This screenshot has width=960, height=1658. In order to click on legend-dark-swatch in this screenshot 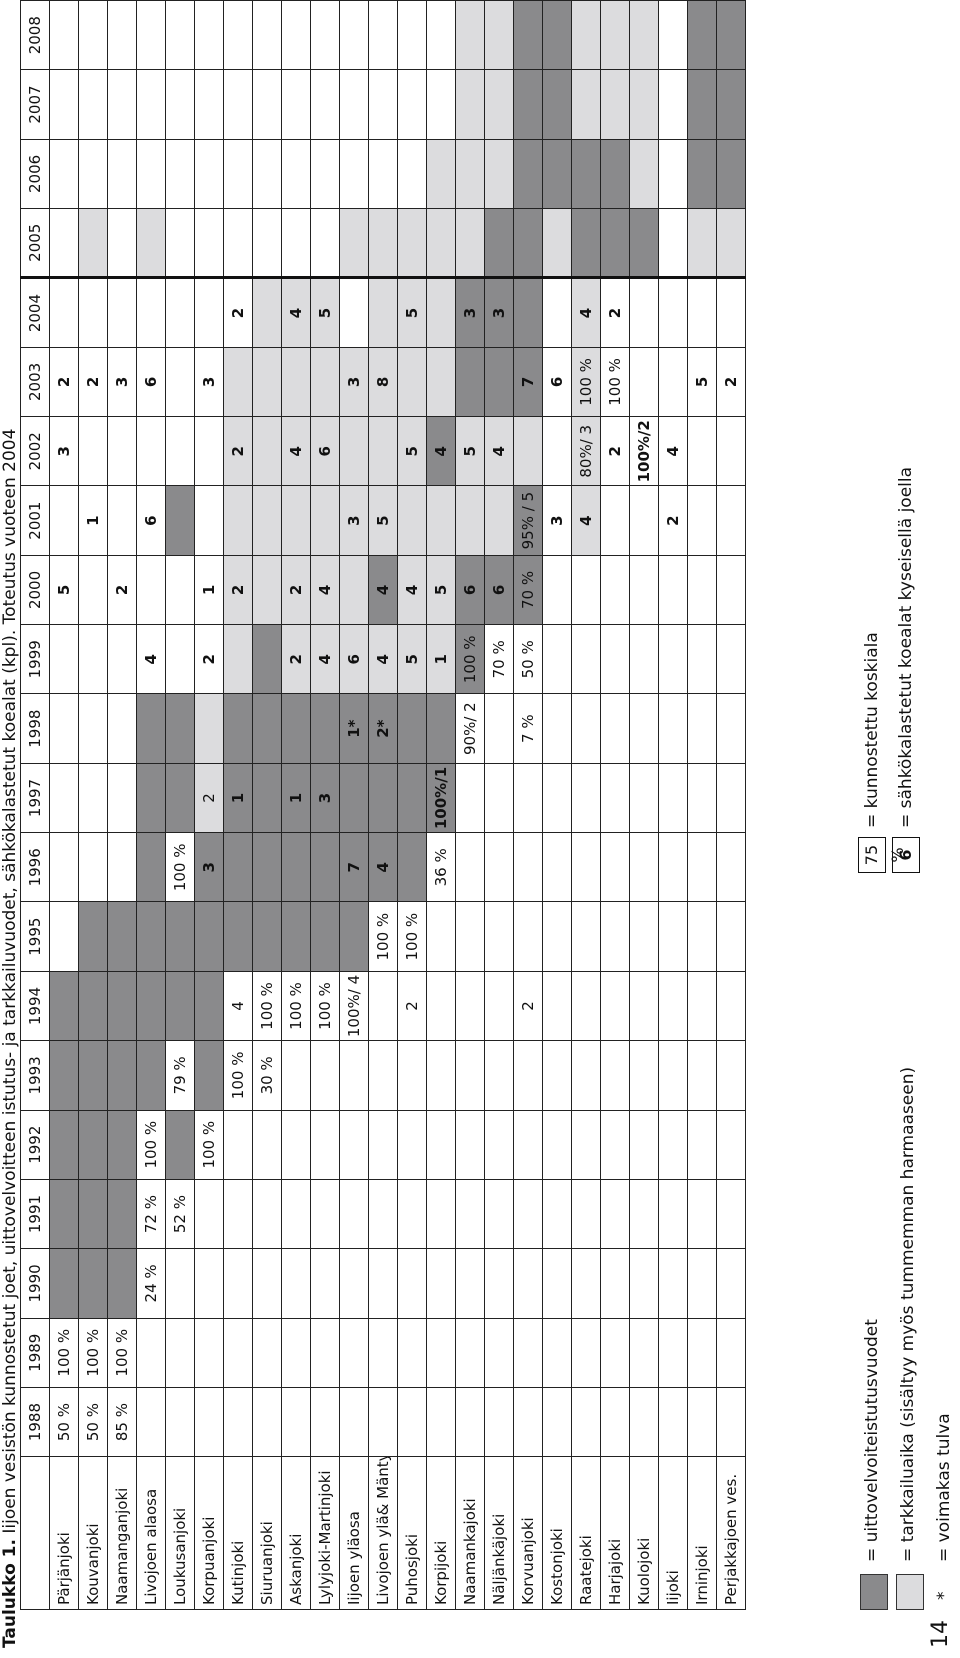, I will do `click(874, 1592)`.